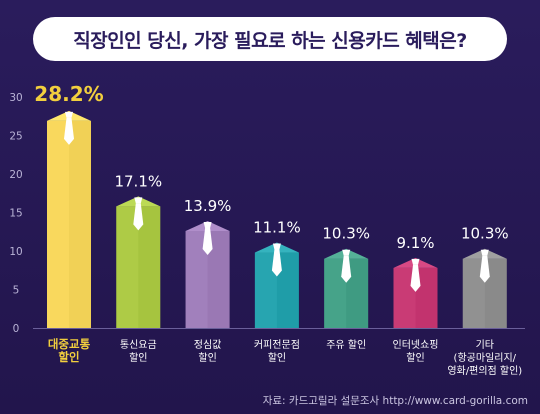 This screenshot has height=414, width=540. I want to click on category-label-2: 정심값 할인, so click(208, 351).